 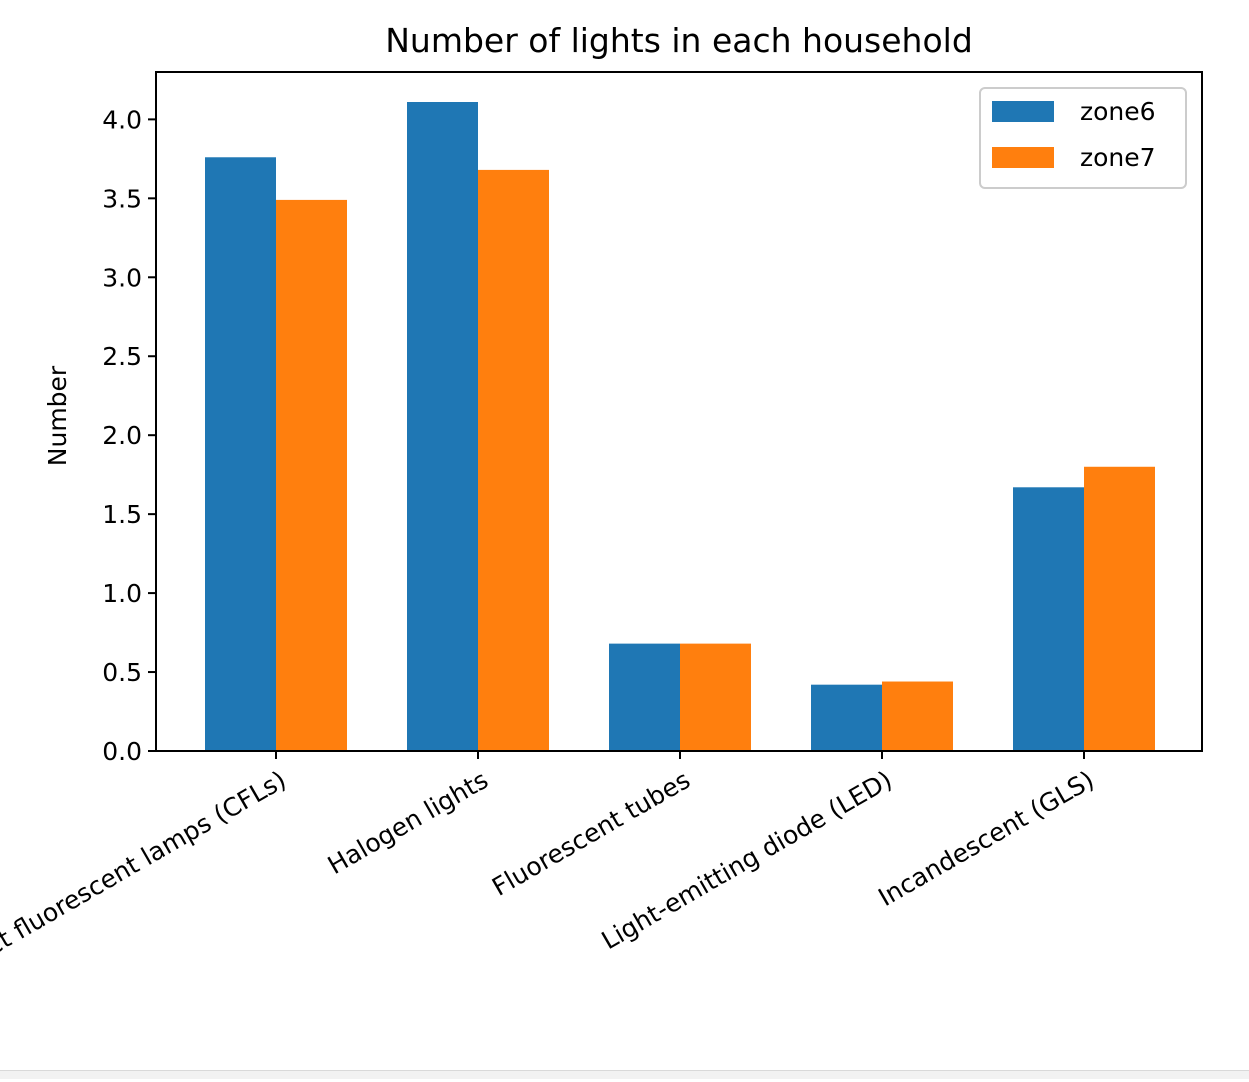 What do you see at coordinates (122, 198) in the screenshot?
I see `y-tick-label-7: 3.5` at bounding box center [122, 198].